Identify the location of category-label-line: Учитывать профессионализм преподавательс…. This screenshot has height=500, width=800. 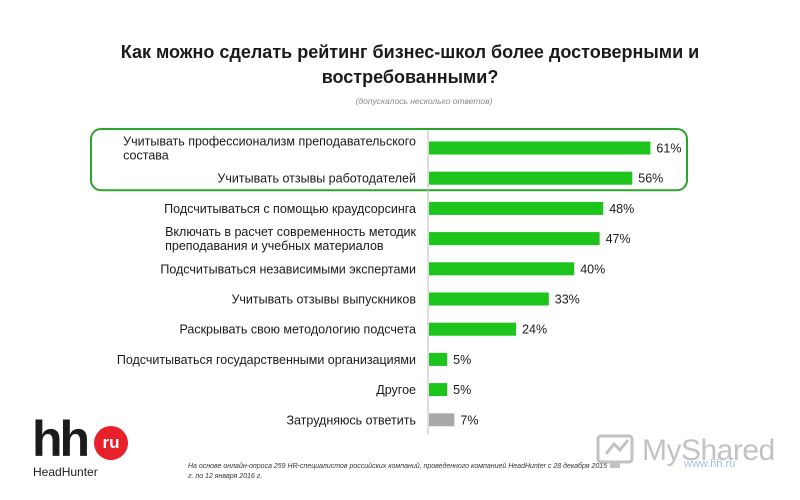
(269, 142).